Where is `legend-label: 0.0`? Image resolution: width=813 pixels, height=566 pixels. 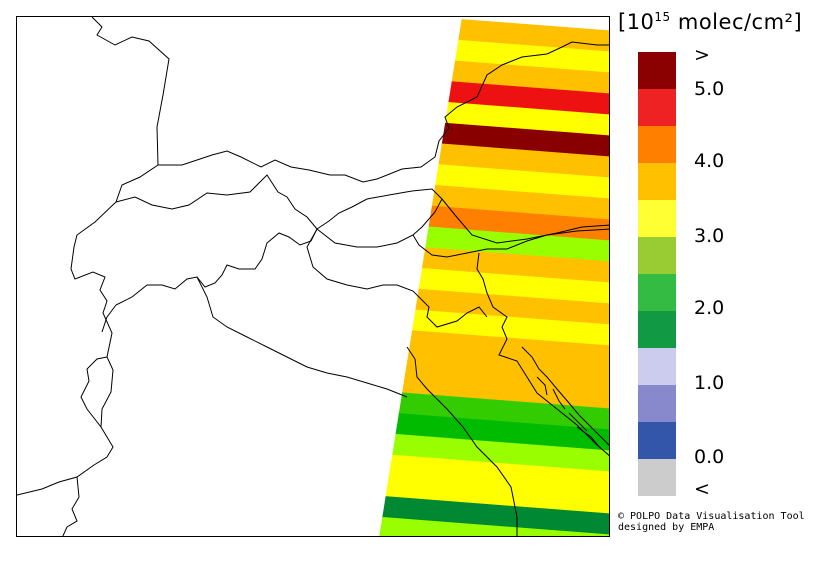 legend-label: 0.0 is located at coordinates (709, 457).